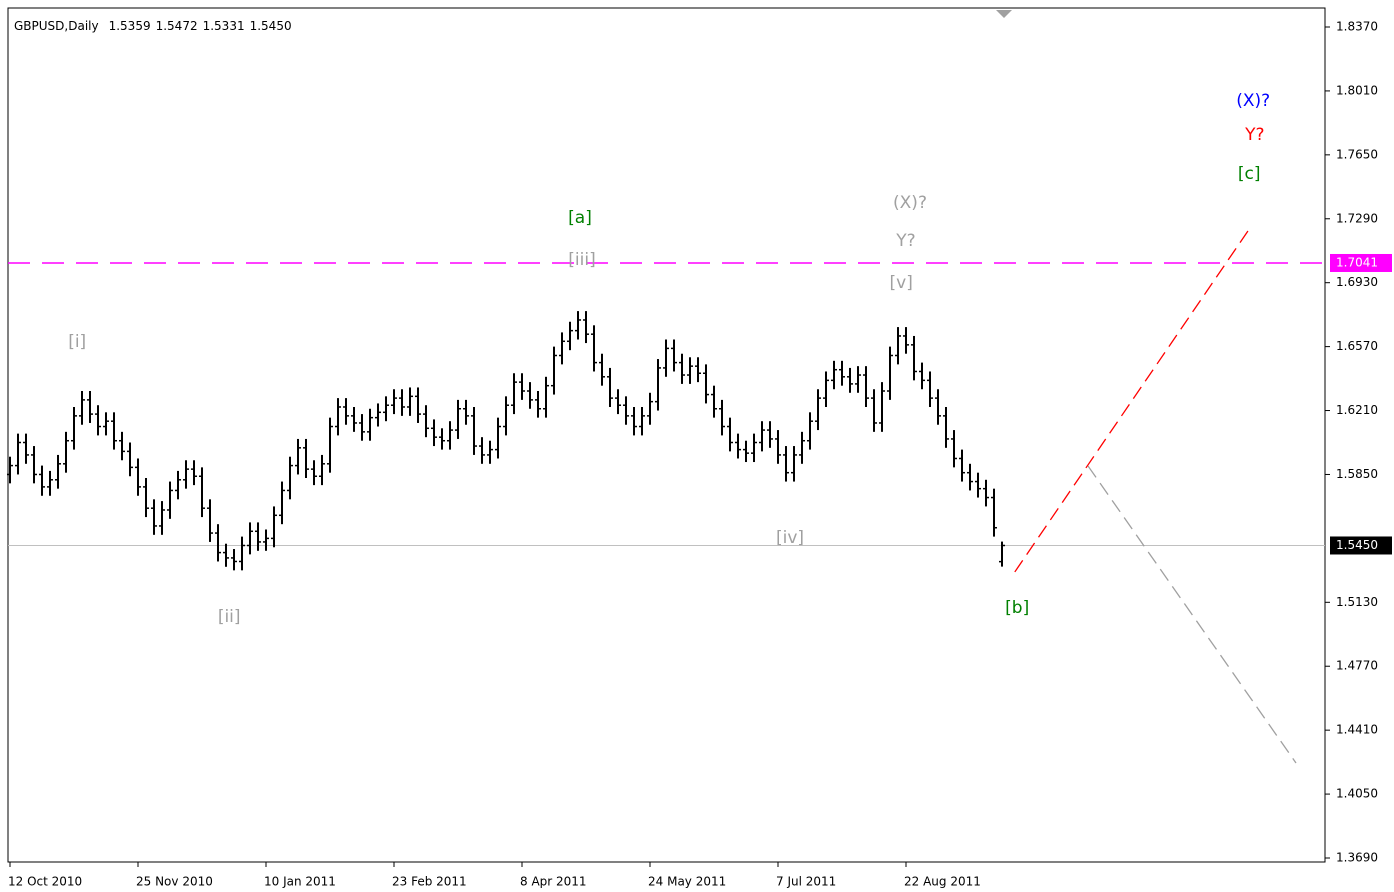 The height and width of the screenshot is (892, 1394). I want to click on y-tick-label: 1.3690, so click(1357, 858).